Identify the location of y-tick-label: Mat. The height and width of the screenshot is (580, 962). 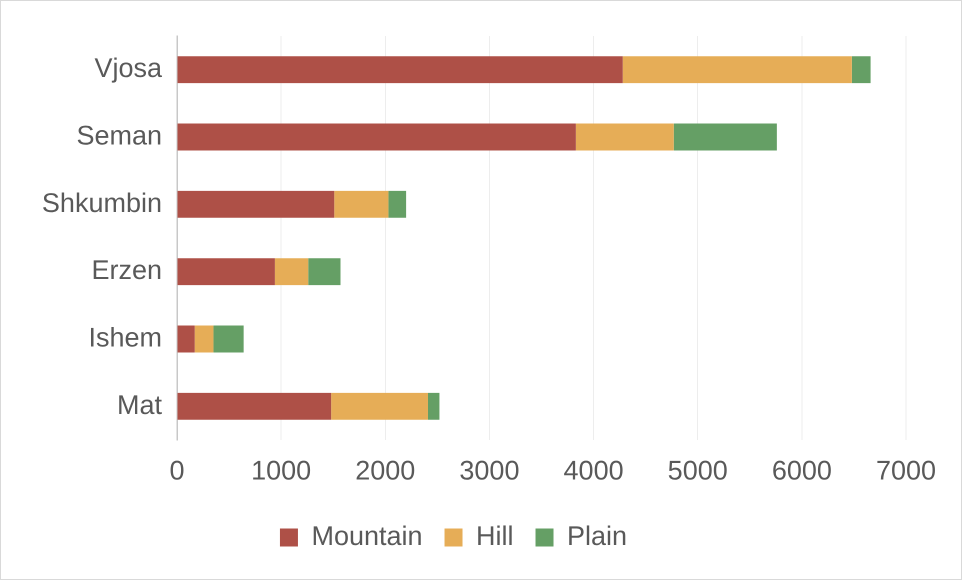
(139, 405).